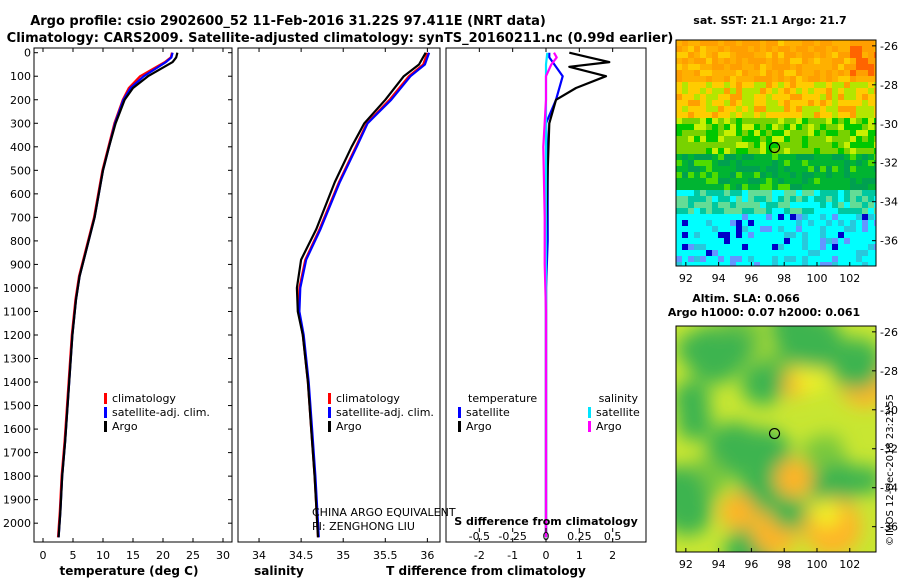  What do you see at coordinates (20, 217) in the screenshot?
I see `depth-tick-label: 700` at bounding box center [20, 217].